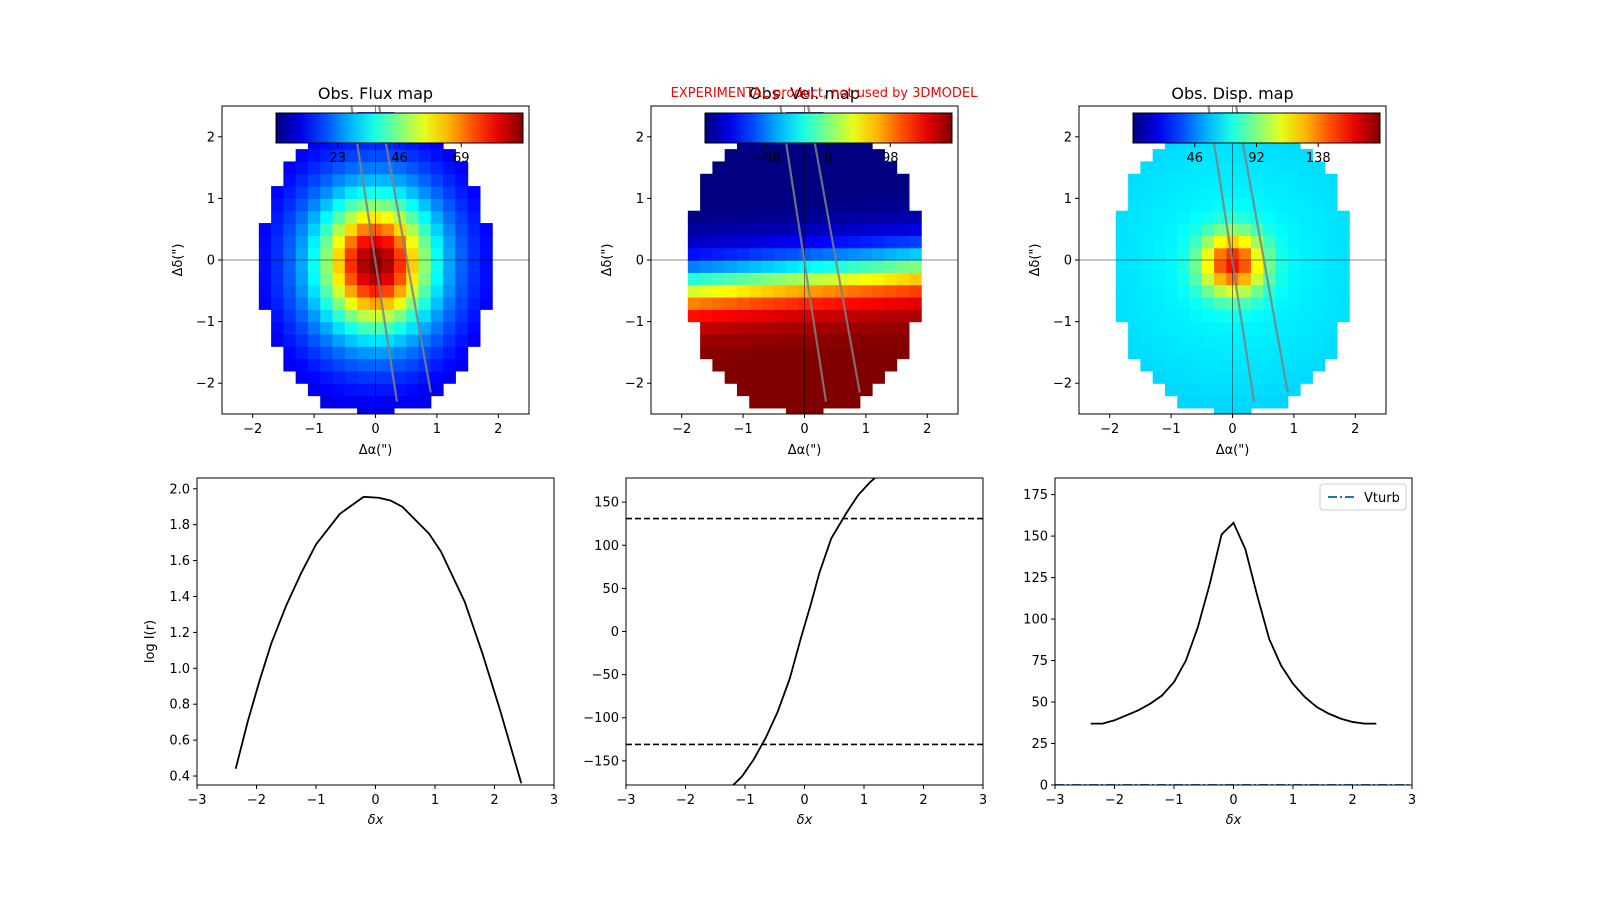 The height and width of the screenshot is (900, 1600). I want to click on x-tick-label: 0, so click(1233, 800).